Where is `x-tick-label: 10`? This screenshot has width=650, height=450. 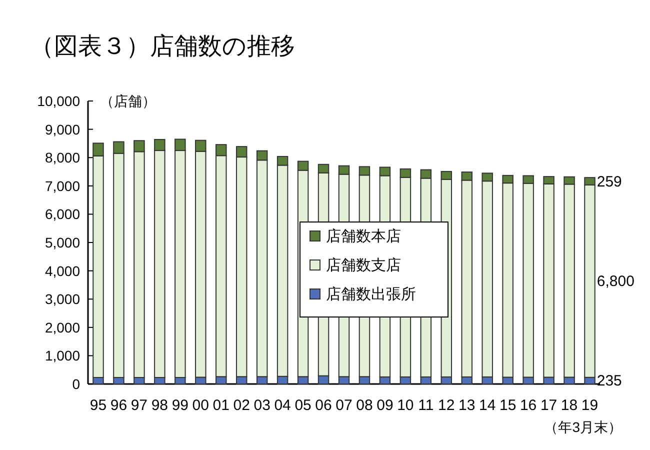 x-tick-label: 10 is located at coordinates (405, 405).